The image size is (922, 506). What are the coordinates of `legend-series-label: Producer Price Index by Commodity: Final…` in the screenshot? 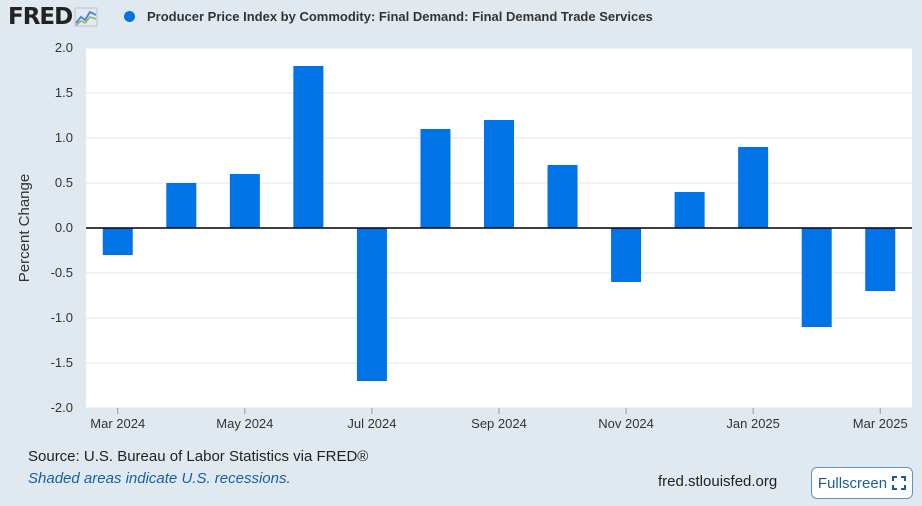 It's located at (400, 16).